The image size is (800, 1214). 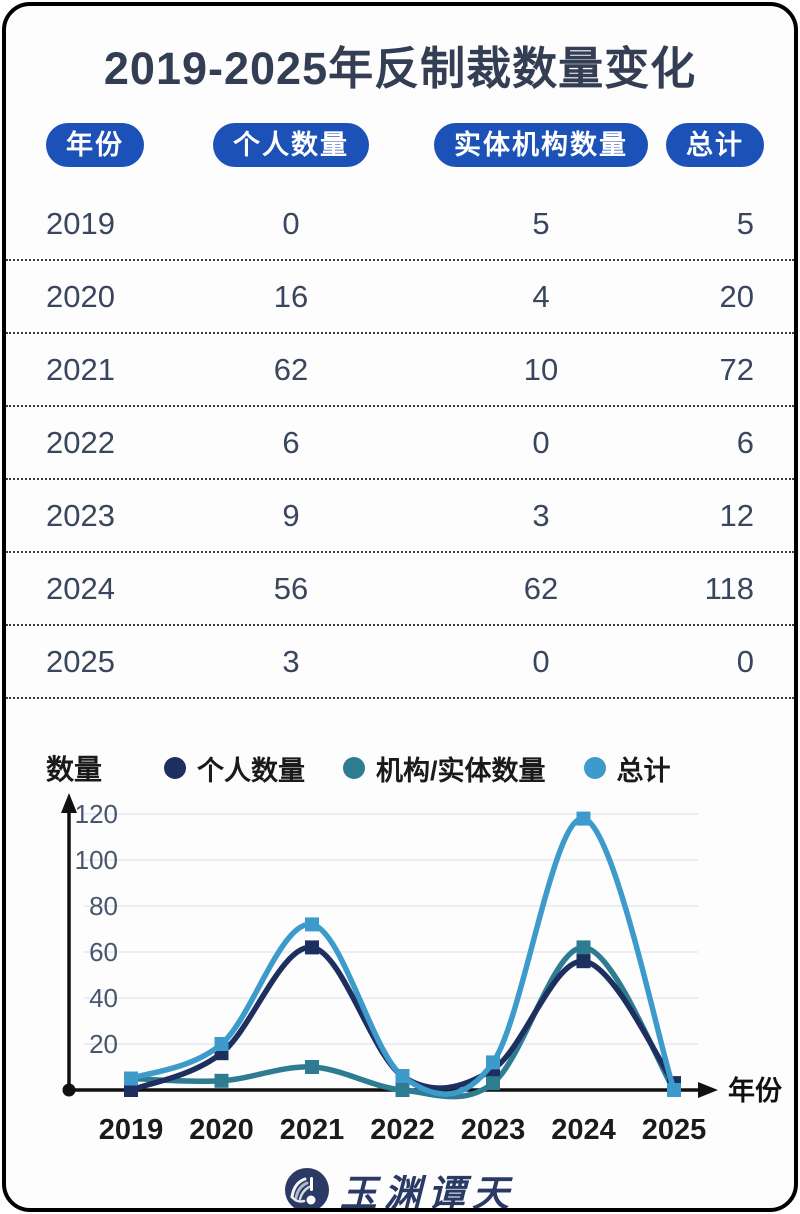 What do you see at coordinates (312, 1130) in the screenshot?
I see `x-tick-label: 2021` at bounding box center [312, 1130].